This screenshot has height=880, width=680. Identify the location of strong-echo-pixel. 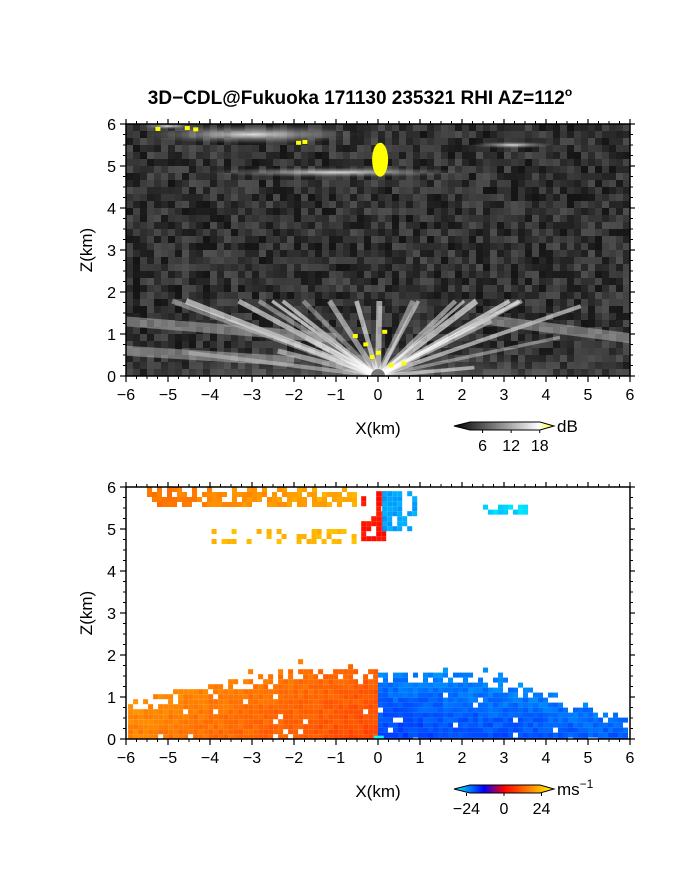
(372, 357).